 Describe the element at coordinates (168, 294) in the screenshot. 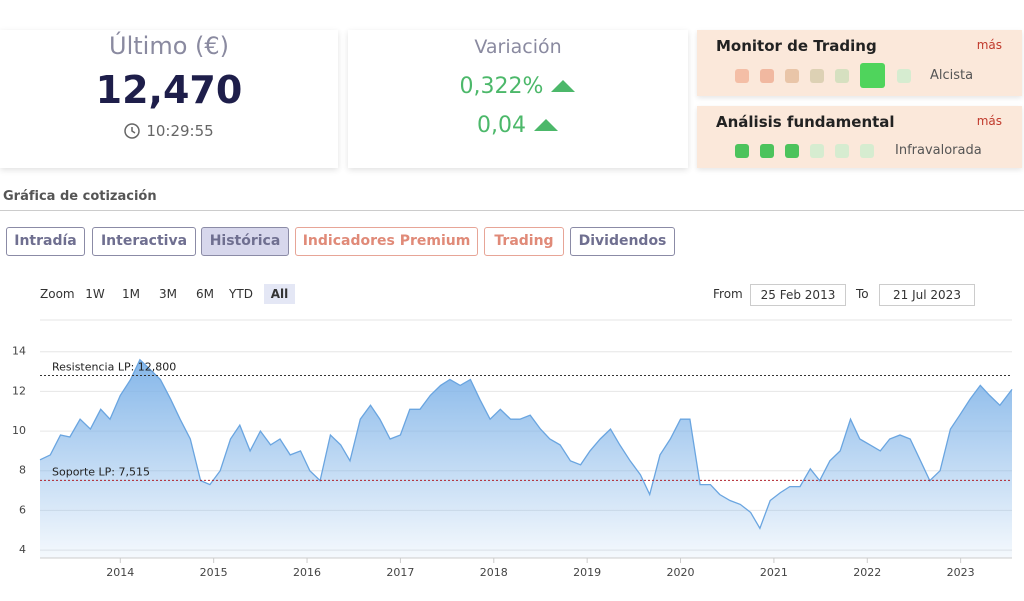

I see `zoom-button: 3M` at that location.